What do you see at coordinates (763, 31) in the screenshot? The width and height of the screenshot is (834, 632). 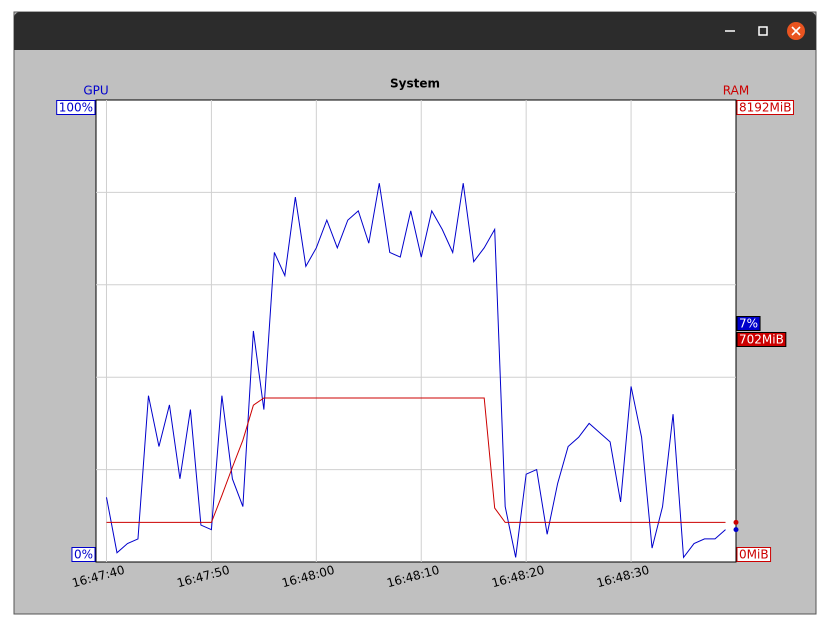 I see `maximize-button` at bounding box center [763, 31].